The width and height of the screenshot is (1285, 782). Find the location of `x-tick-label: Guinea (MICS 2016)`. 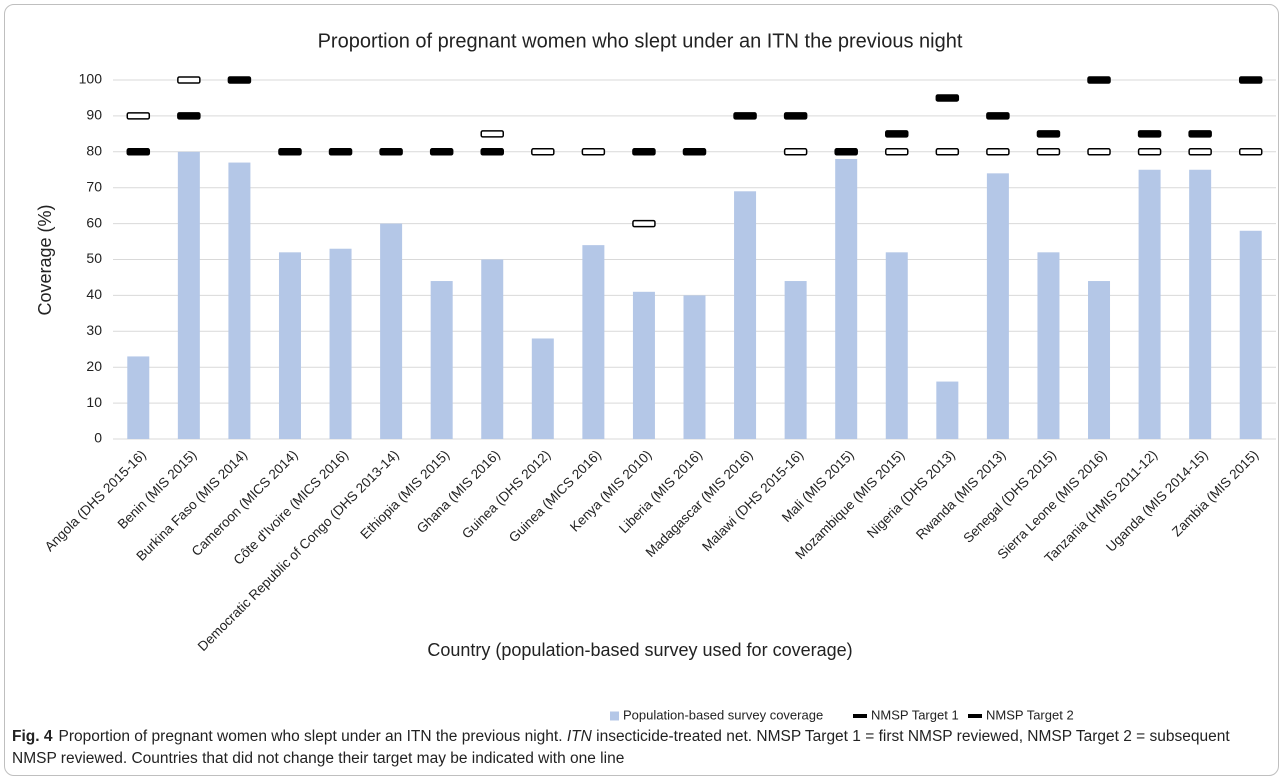

x-tick-label: Guinea (MICS 2016) is located at coordinates (555, 496).